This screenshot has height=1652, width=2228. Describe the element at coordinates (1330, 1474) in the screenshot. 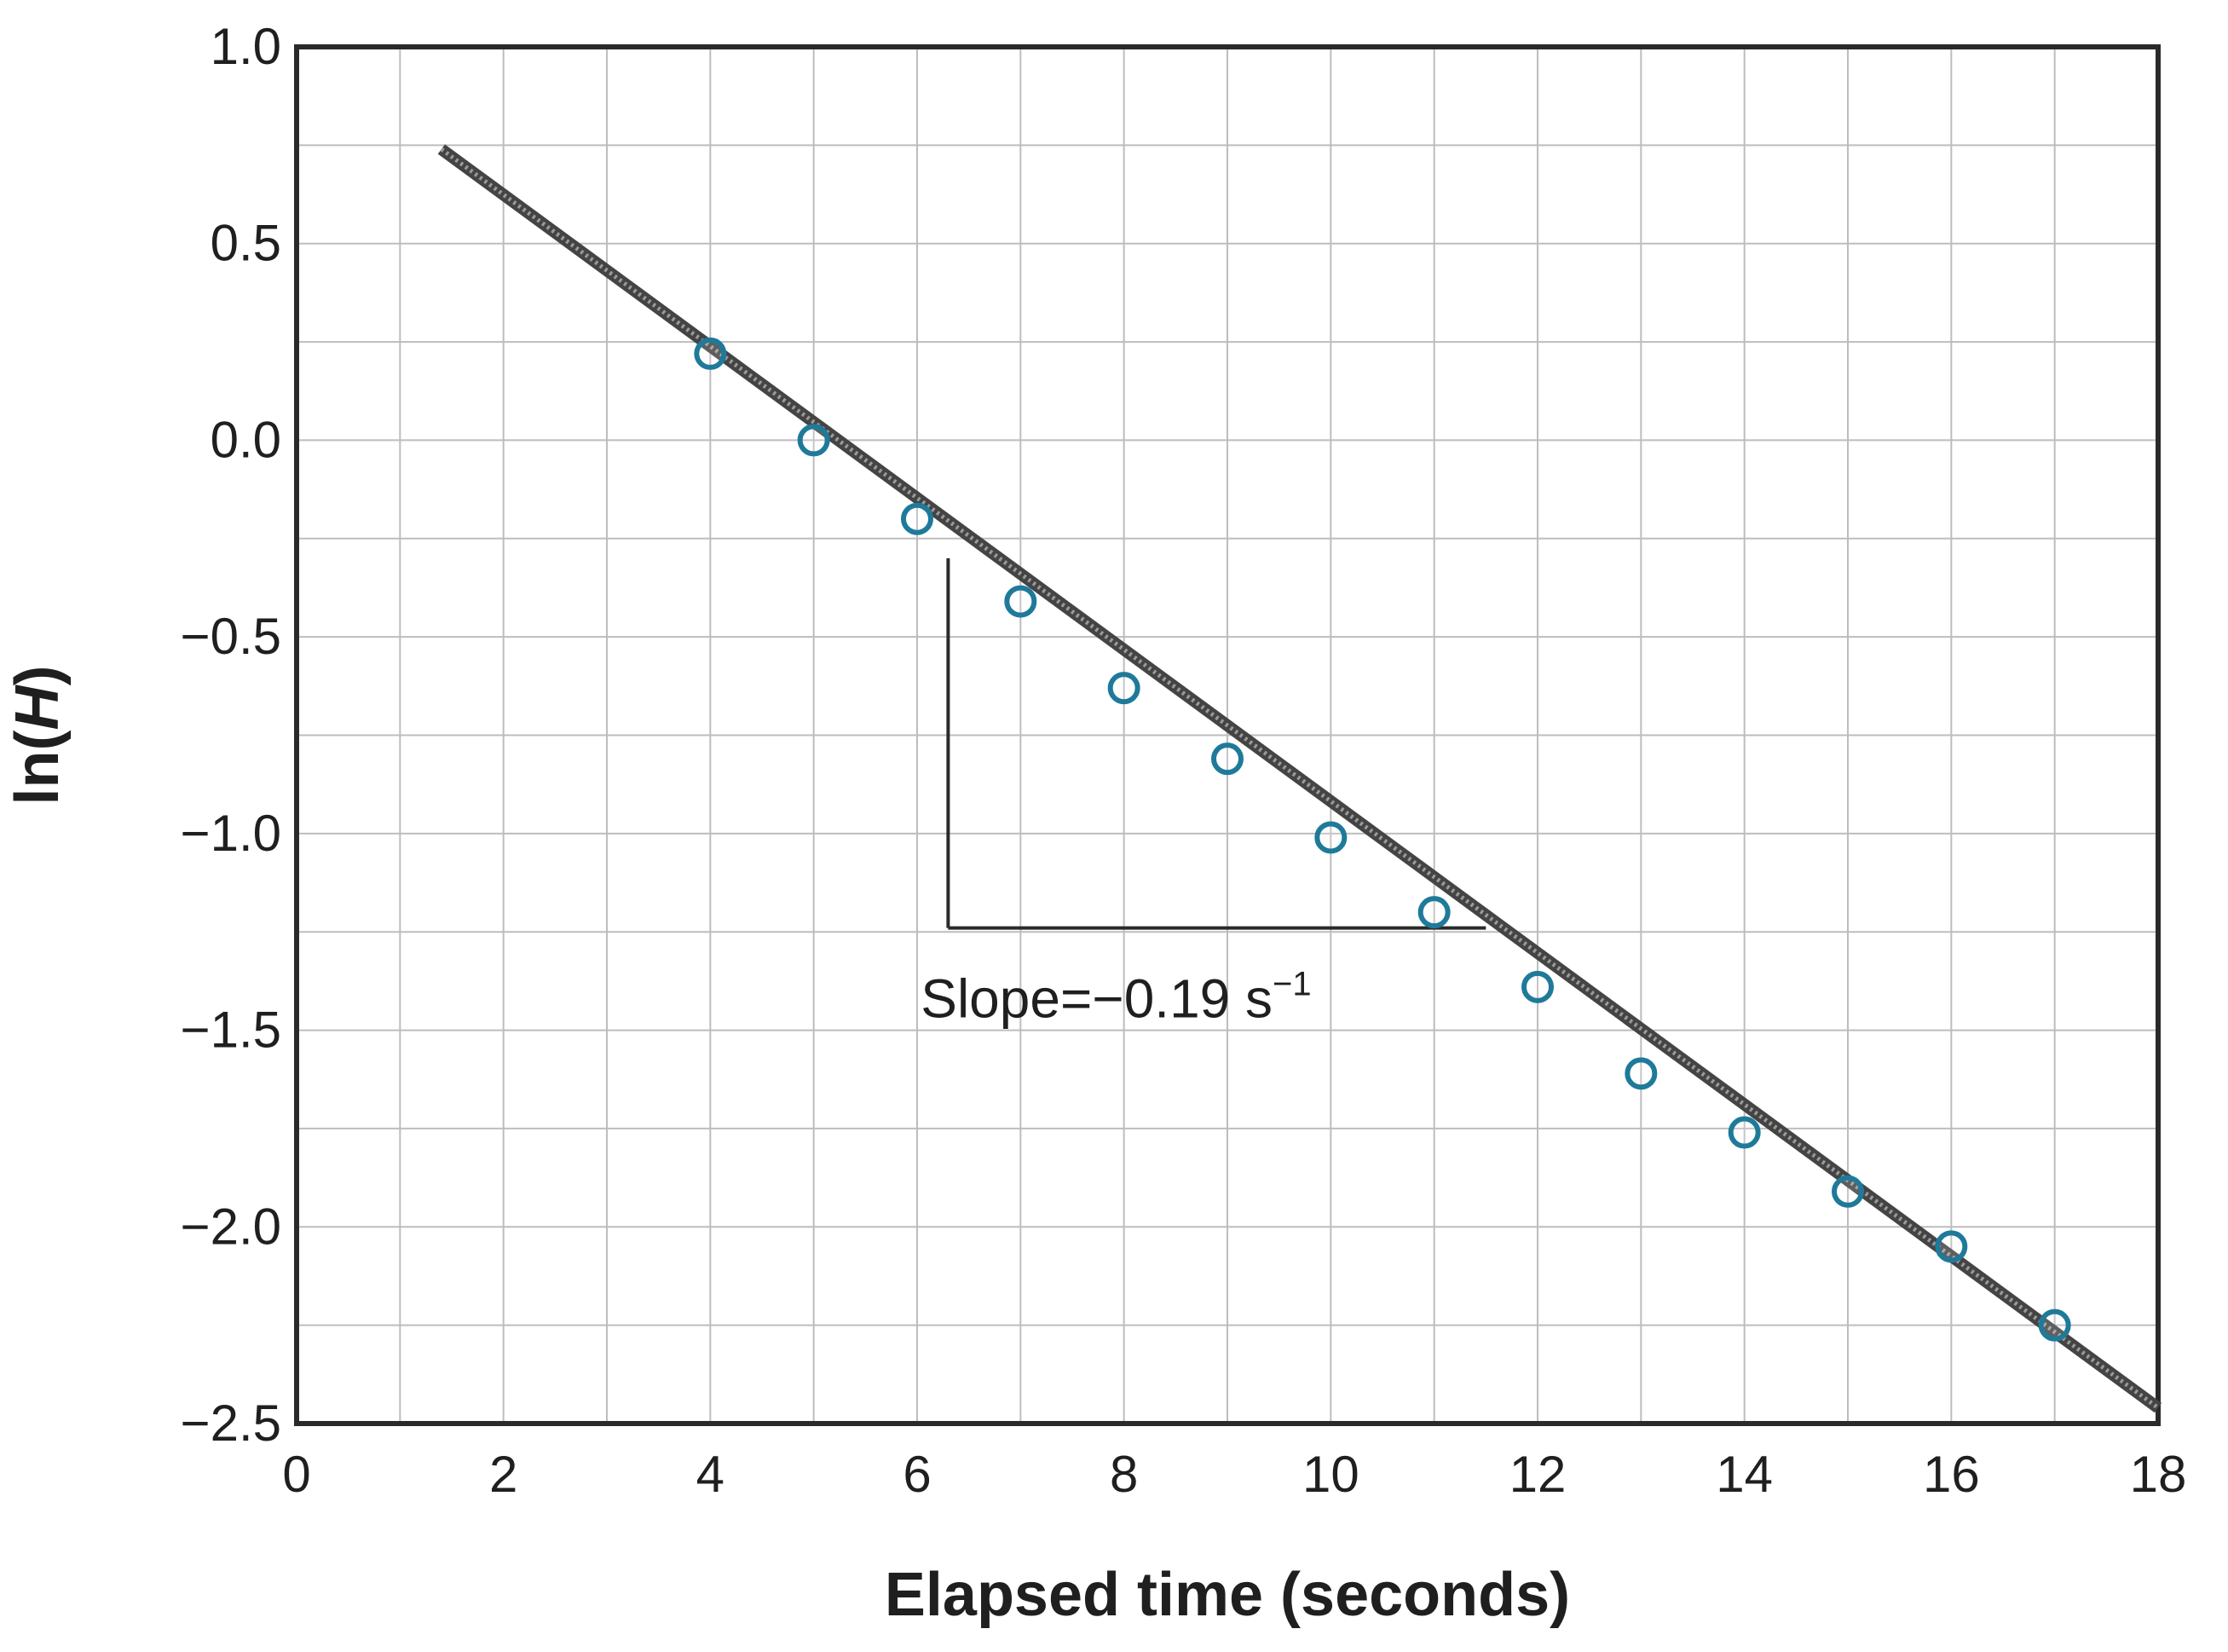

I see `x-tick-label: 10` at that location.